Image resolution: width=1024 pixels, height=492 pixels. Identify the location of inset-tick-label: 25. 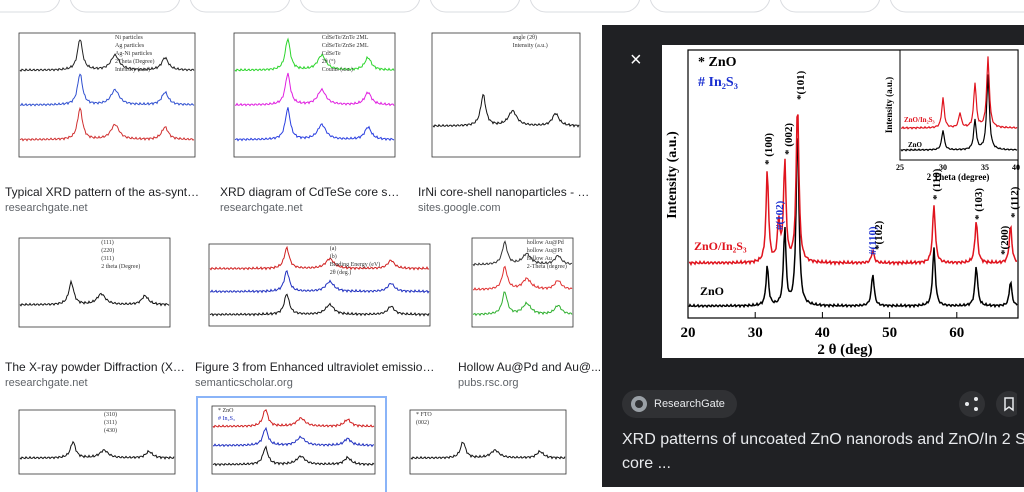
(900, 167).